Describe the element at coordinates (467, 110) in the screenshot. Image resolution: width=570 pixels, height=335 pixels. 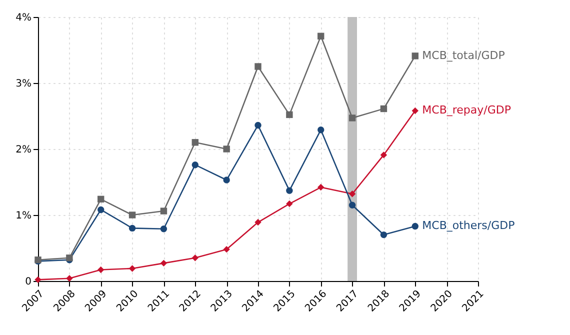
I see `series-label: MCB_repay/GDP` at that location.